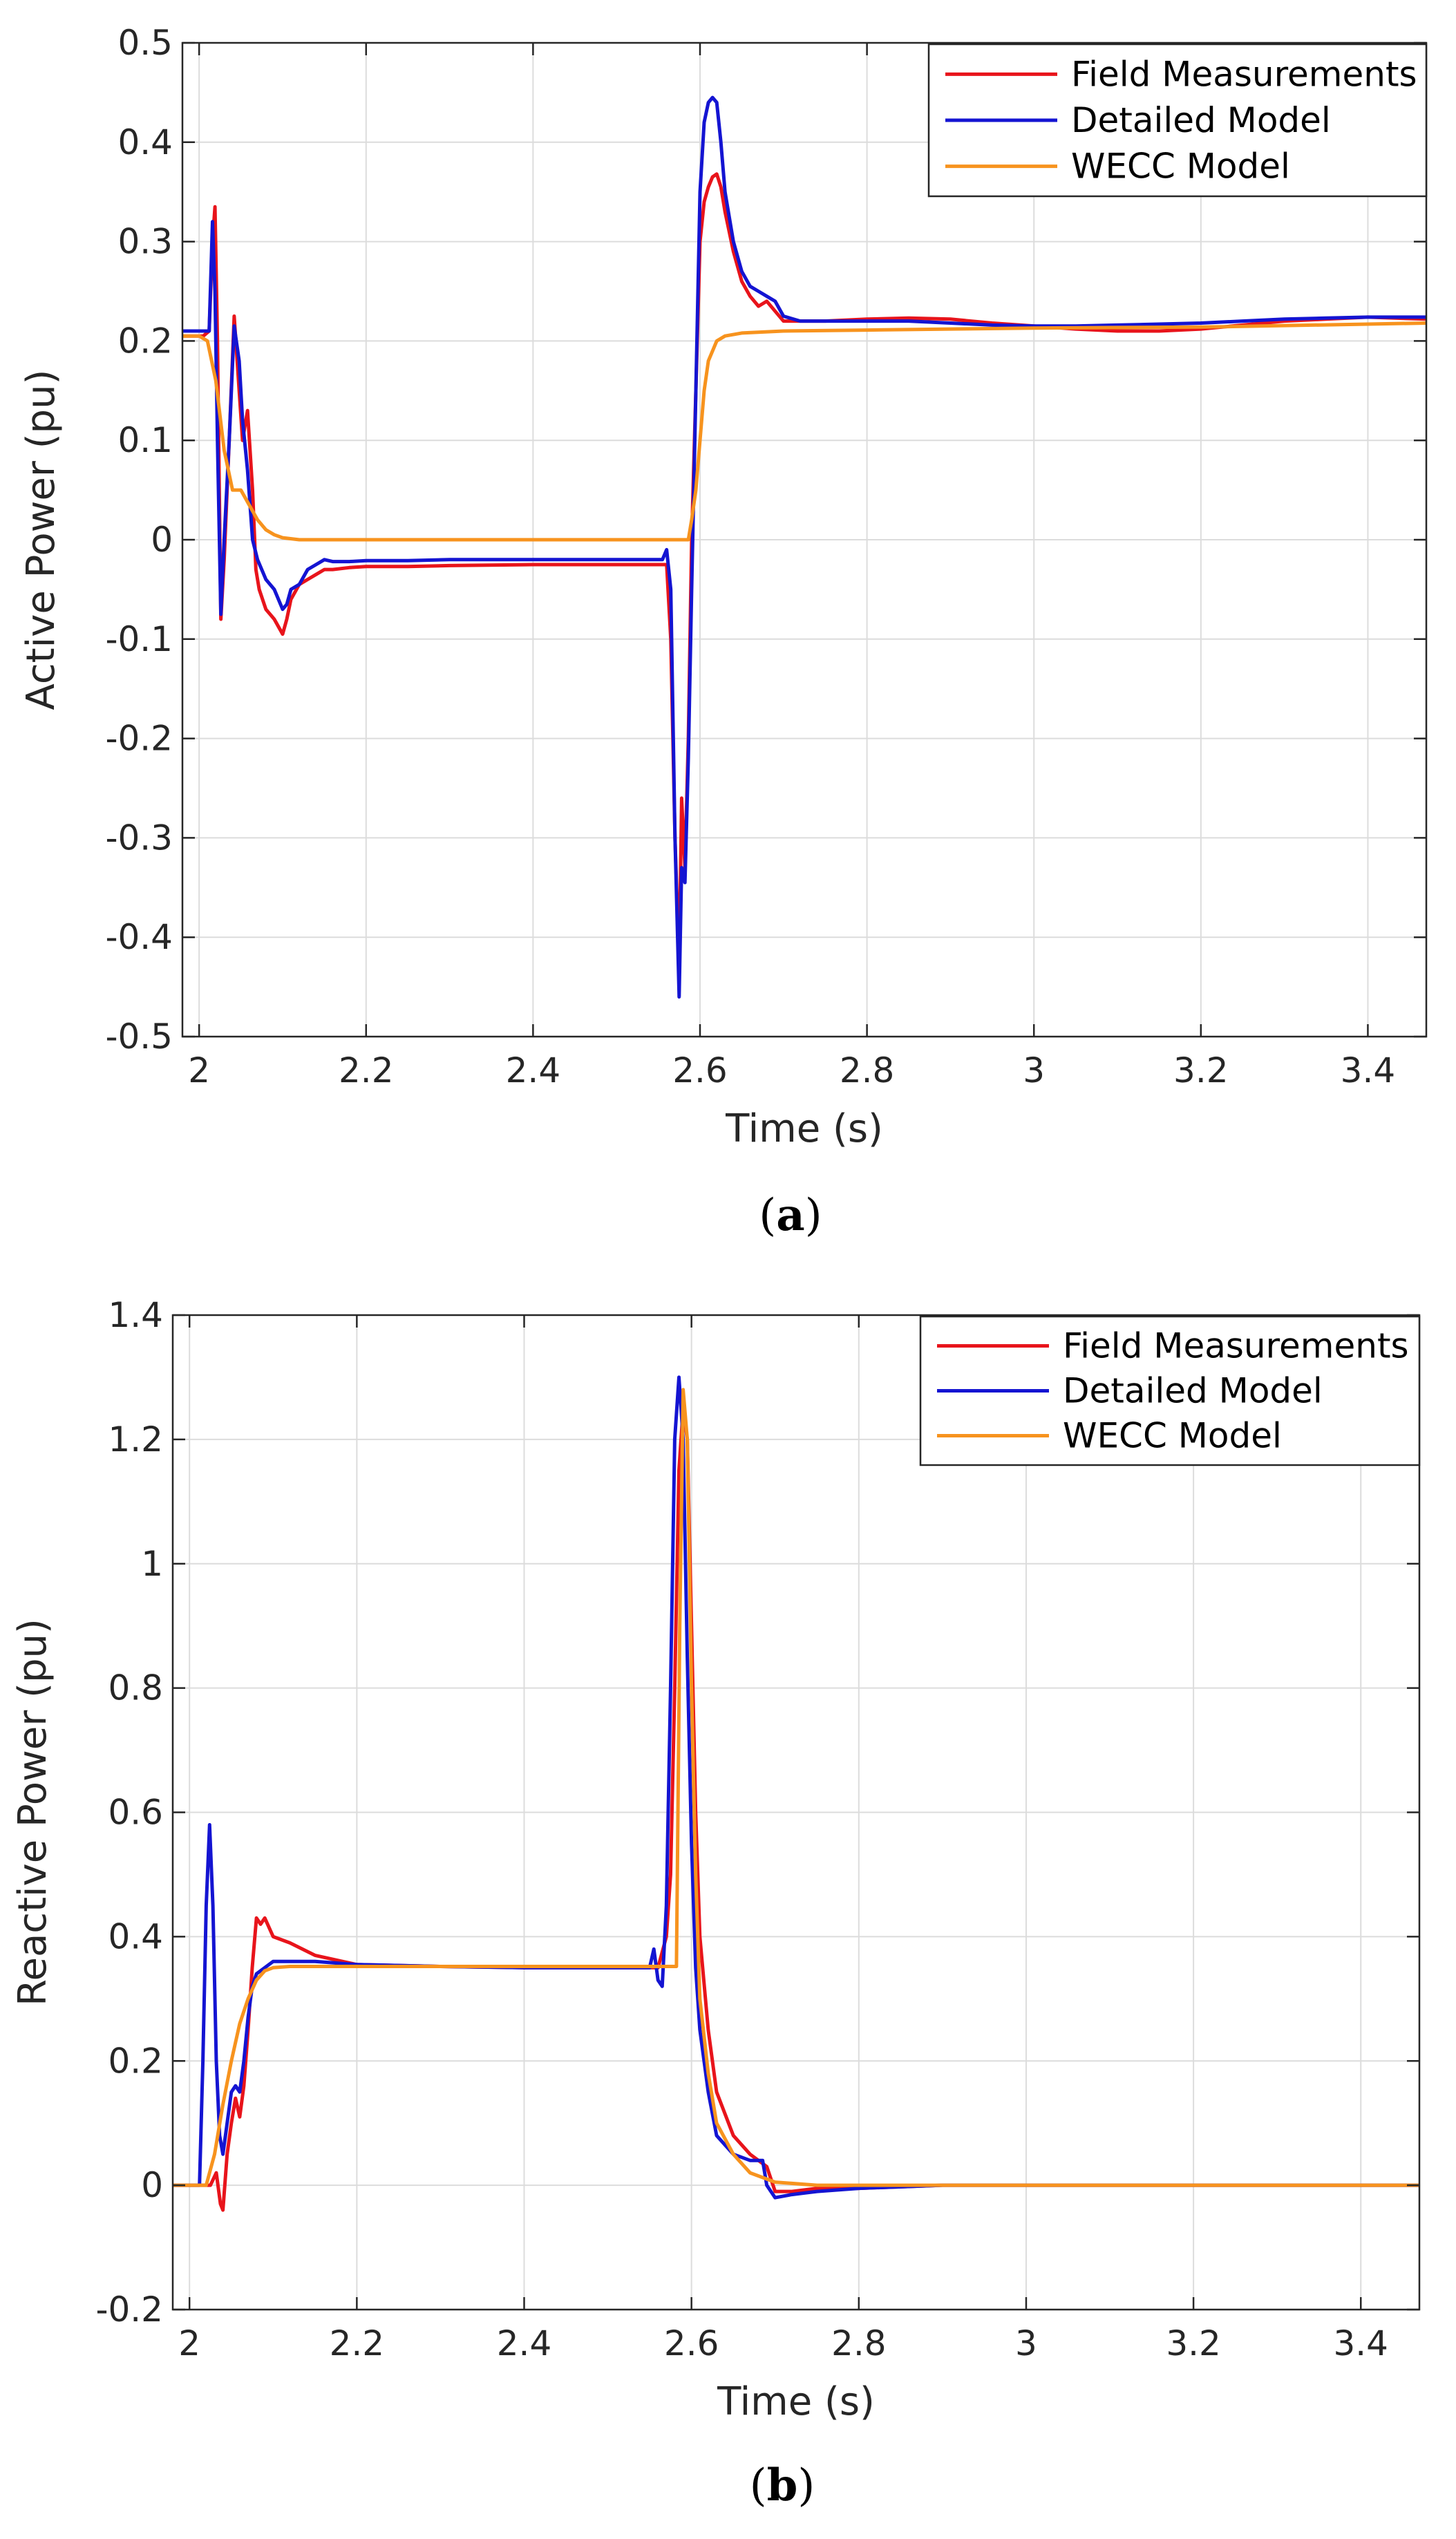  What do you see at coordinates (533, 1070) in the screenshot?
I see `x-tick-label-a-2: 2.4` at bounding box center [533, 1070].